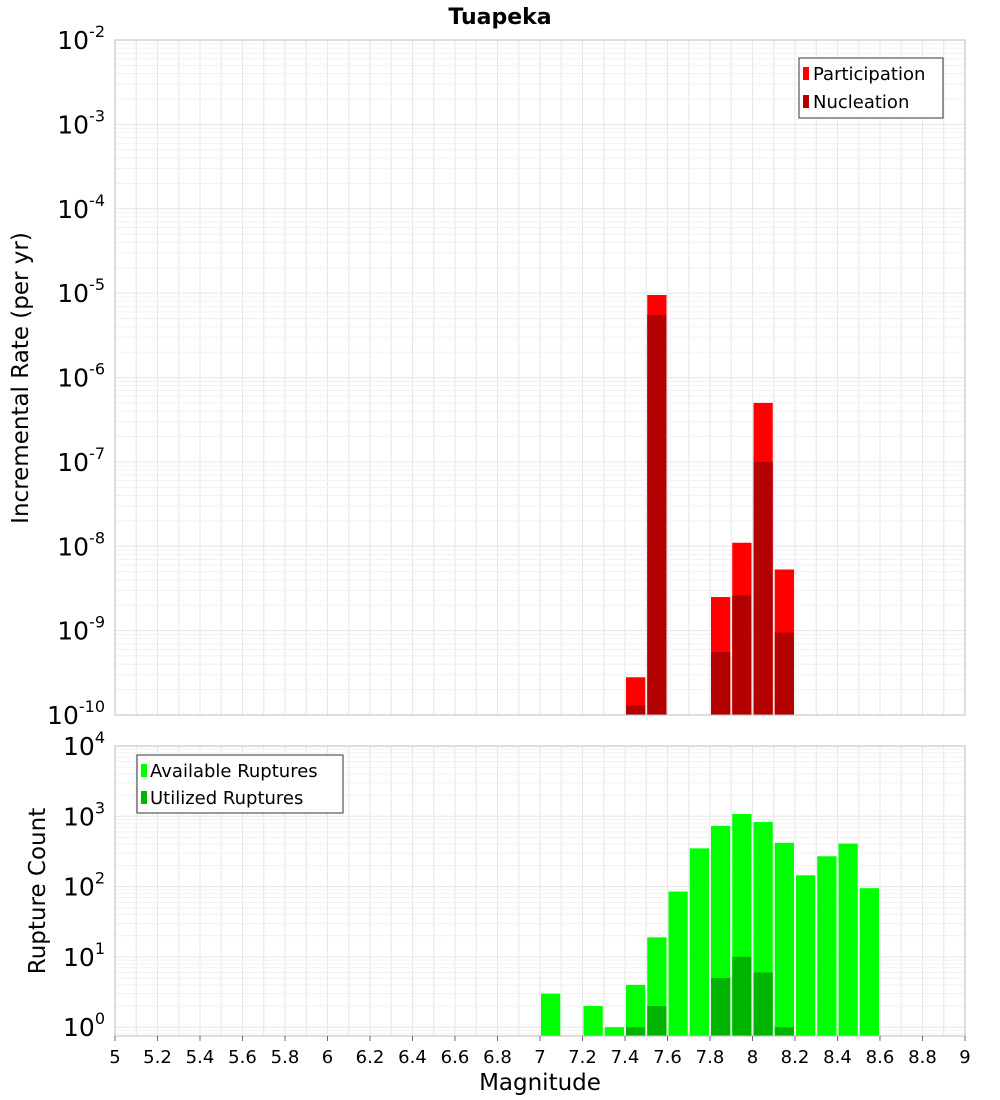 This screenshot has height=1100, width=1000. I want to click on participation-legend-swatch, so click(806, 73).